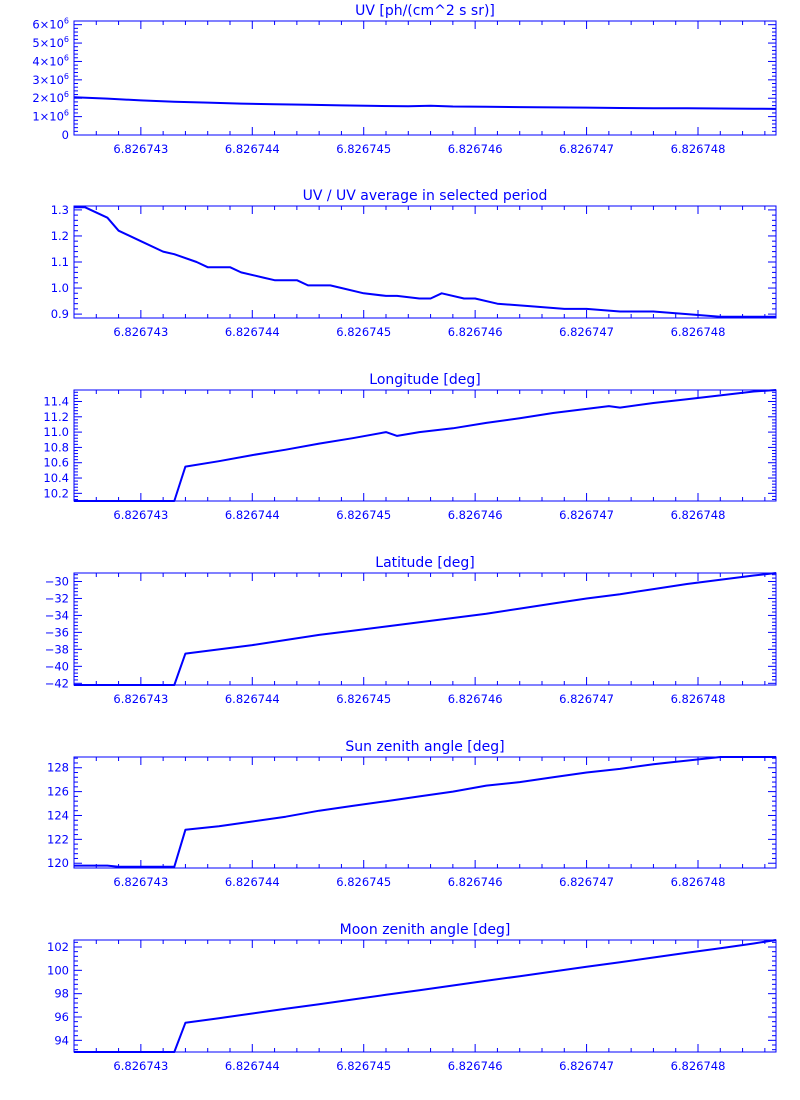  What do you see at coordinates (60, 288) in the screenshot?
I see `y-tick-label: 1.0` at bounding box center [60, 288].